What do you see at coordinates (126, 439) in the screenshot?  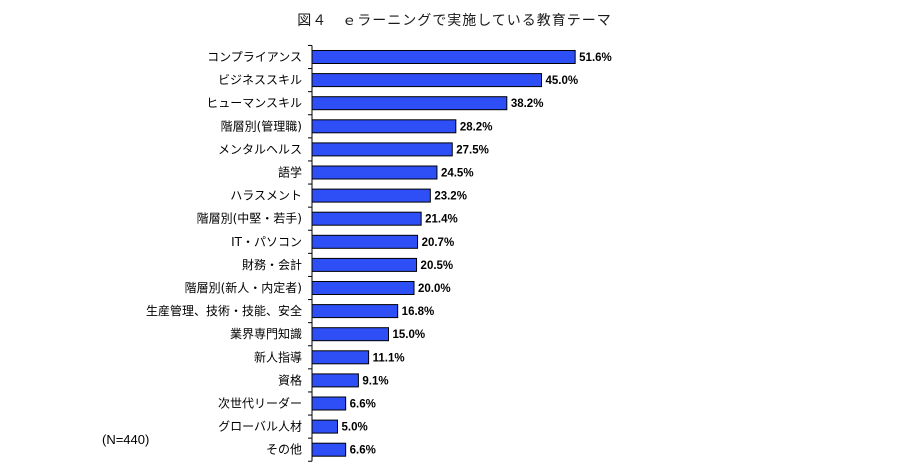 I see `sample-size-note: (N=440)` at bounding box center [126, 439].